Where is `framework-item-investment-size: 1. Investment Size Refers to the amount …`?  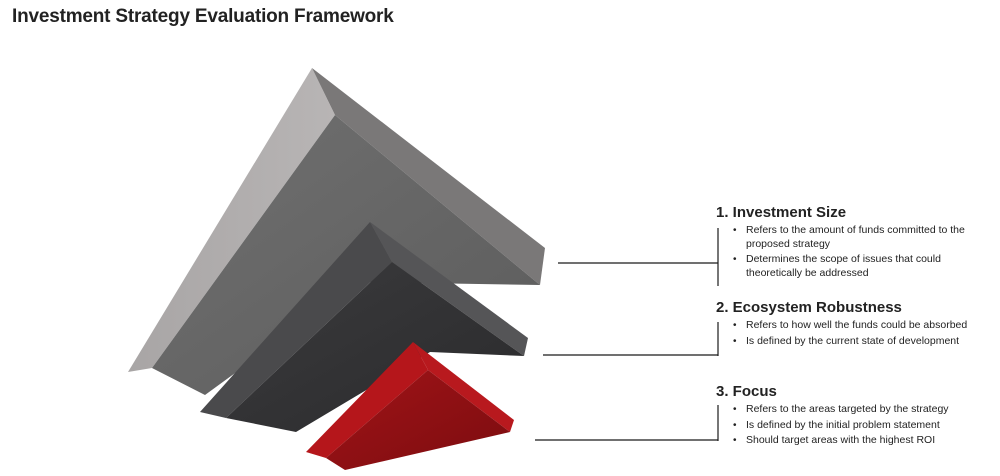 framework-item-investment-size: 1. Investment Size Refers to the amount … is located at coordinates (857, 243).